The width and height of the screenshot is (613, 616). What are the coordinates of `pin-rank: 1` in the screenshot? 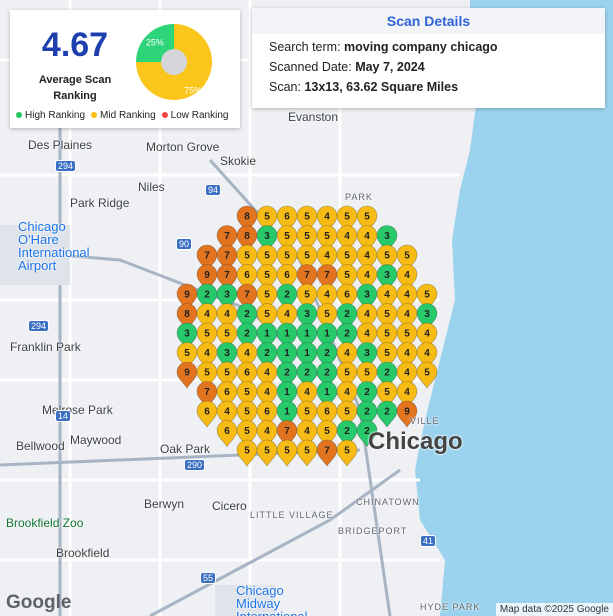 It's located at (307, 353).